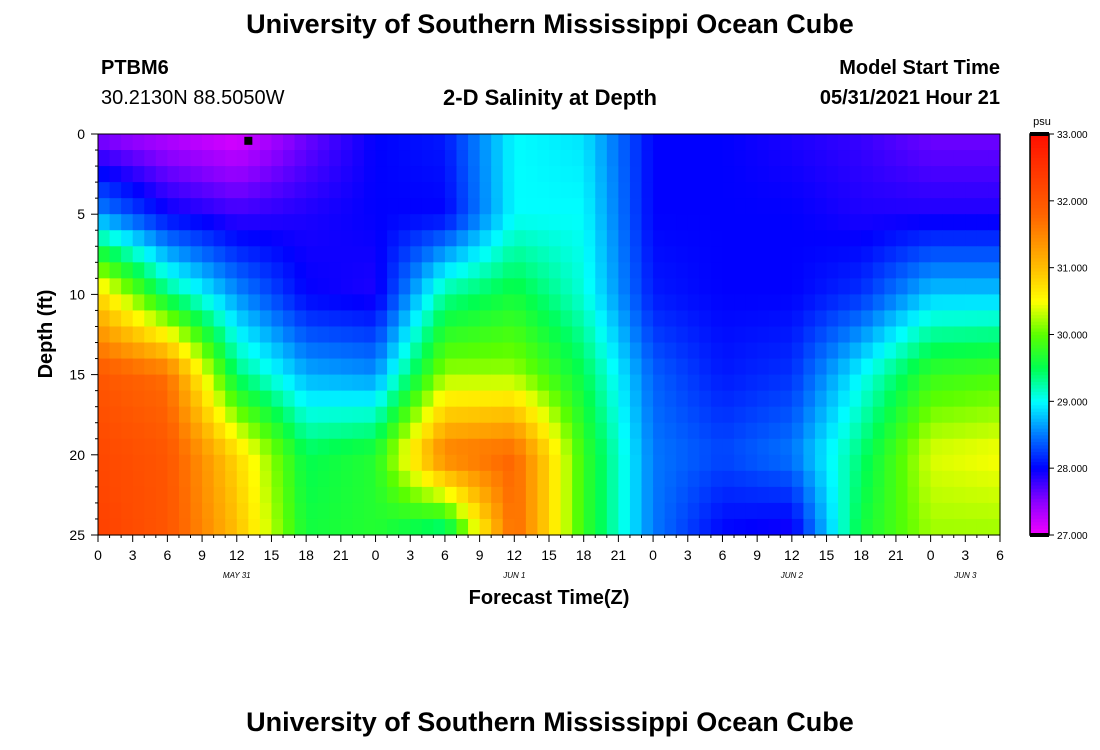 The image size is (1100, 750). I want to click on x-tick-label: 3, so click(133, 555).